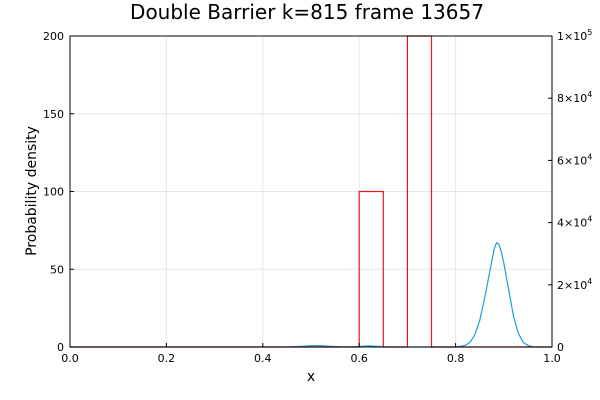 This screenshot has height=400, width=600. Describe the element at coordinates (57, 269) in the screenshot. I see `y-tick-label: 50` at that location.